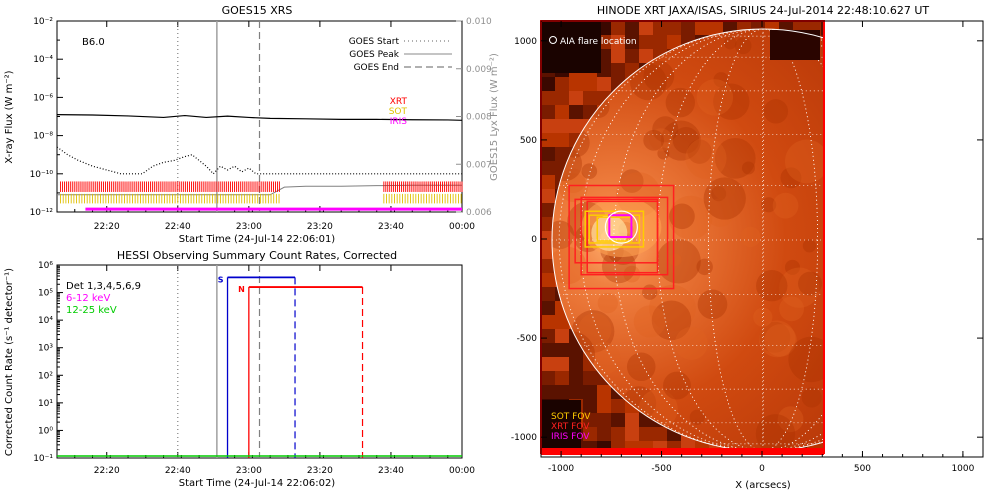 Image resolution: width=1000 pixels, height=500 pixels. Describe the element at coordinates (45, 266) in the screenshot. I see `hessi-y-tick-label: 10⁶` at that location.